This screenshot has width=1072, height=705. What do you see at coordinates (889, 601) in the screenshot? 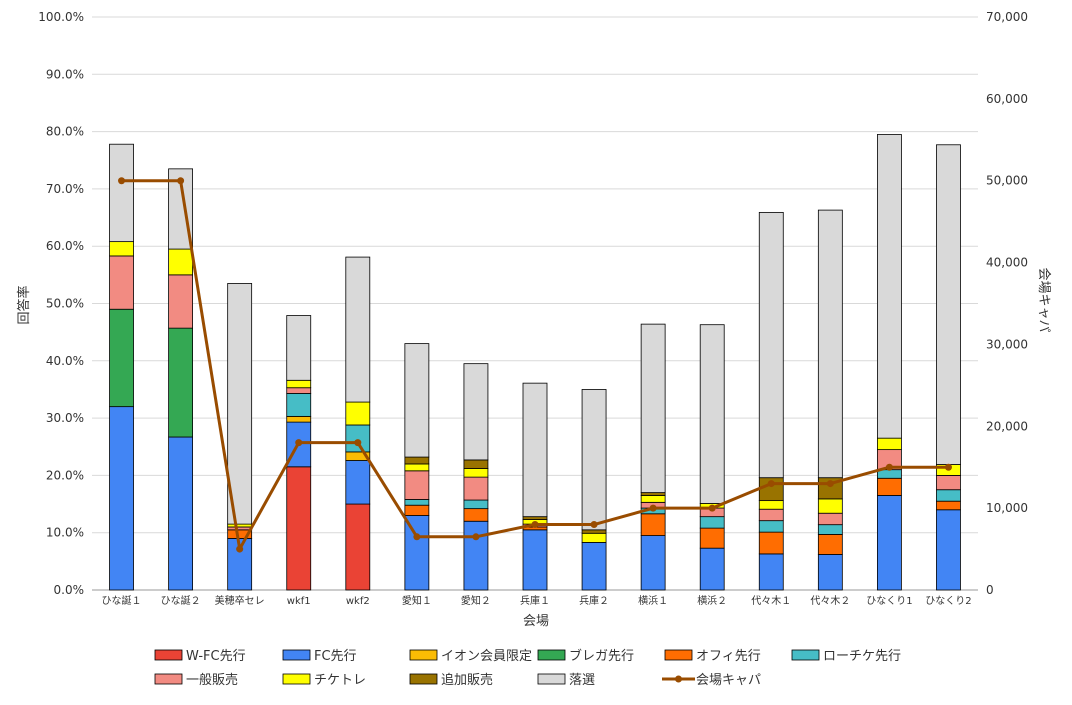
I see `x-tick-label: ひなくり1` at bounding box center [889, 601].